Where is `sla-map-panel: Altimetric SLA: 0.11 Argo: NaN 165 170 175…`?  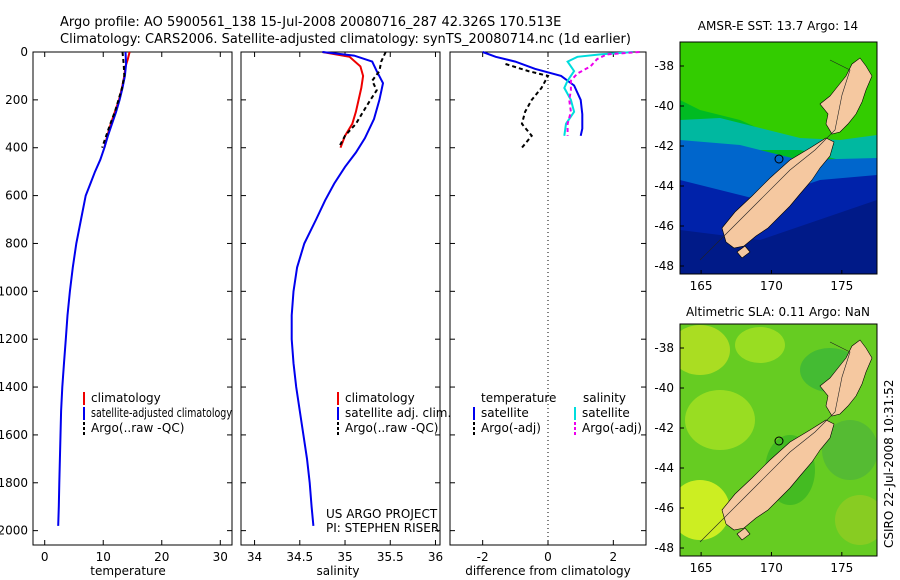
sla-map-panel: Altimetric SLA: 0.11 Argo: NaN 165 170 175… is located at coordinates (766, 440).